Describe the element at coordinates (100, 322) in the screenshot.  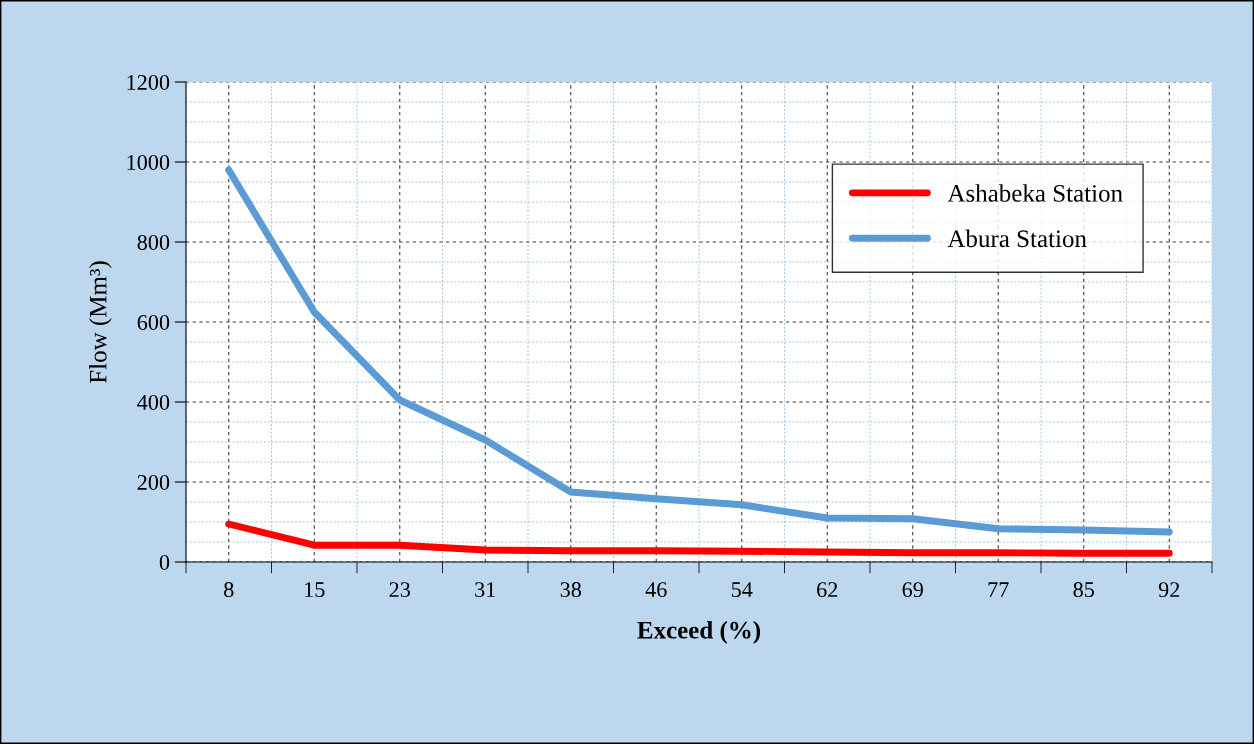
I see `y-axis-title: Flow (Mm³)` at that location.